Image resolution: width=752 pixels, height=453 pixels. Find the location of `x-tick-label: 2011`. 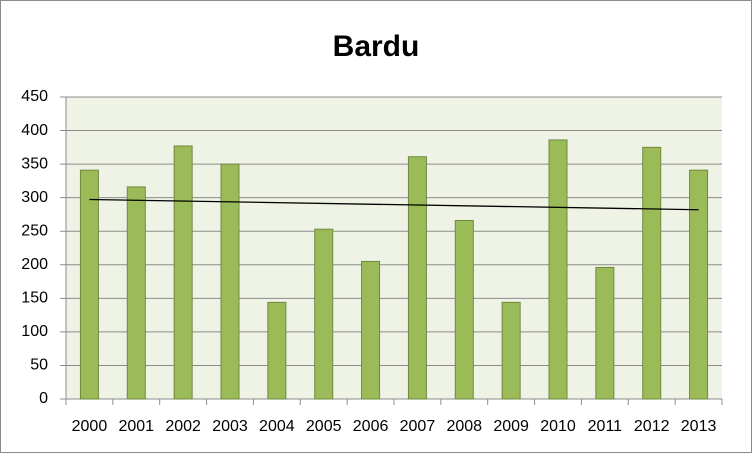

x-tick-label: 2011 is located at coordinates (605, 426).